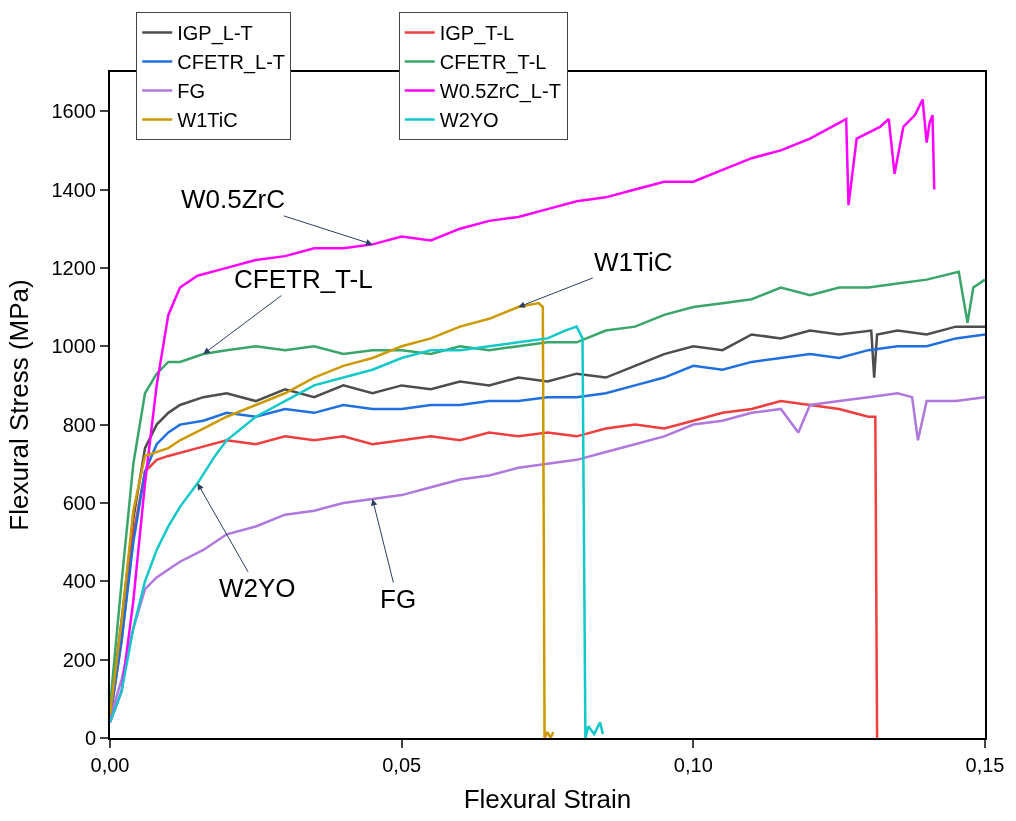 Image resolution: width=1016 pixels, height=821 pixels. What do you see at coordinates (73, 111) in the screenshot?
I see `y-tick-label: 1600` at bounding box center [73, 111].